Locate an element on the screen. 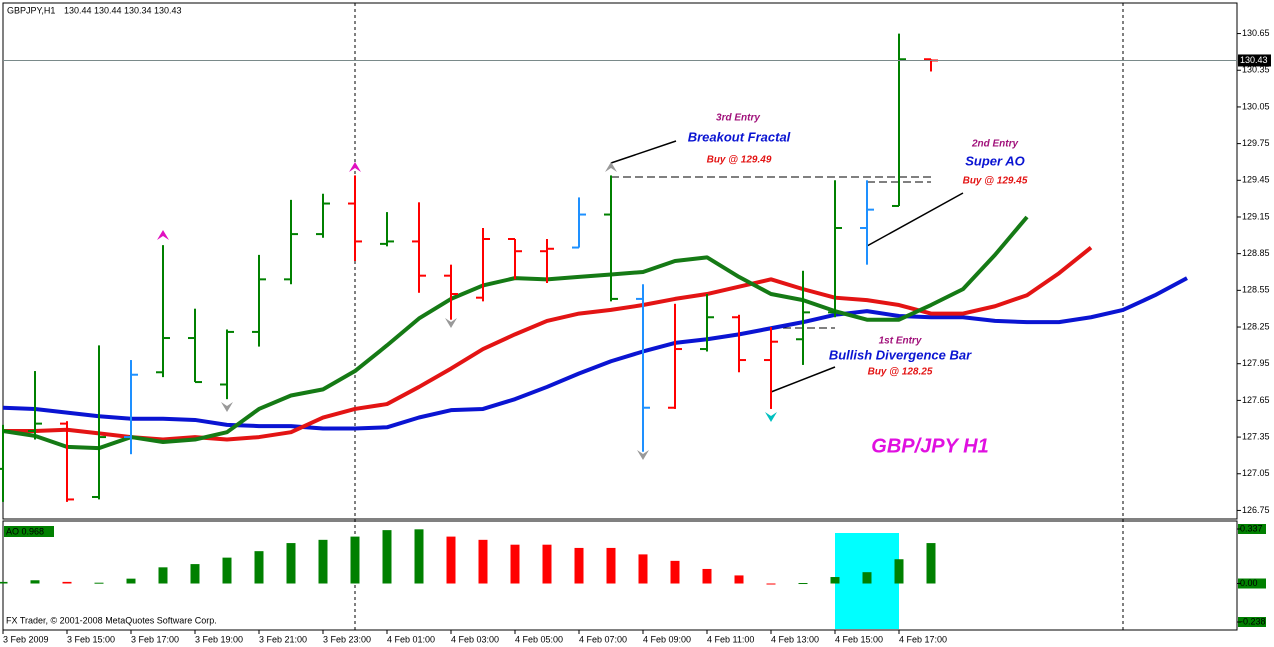  y-tick-label: 128.25 is located at coordinates (1256, 326).